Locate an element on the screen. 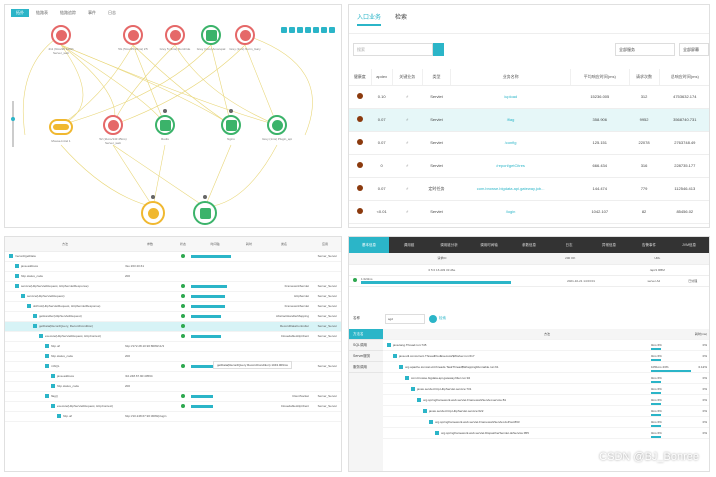  side-item-sql: SQL调用 is located at coordinates (366, 345).